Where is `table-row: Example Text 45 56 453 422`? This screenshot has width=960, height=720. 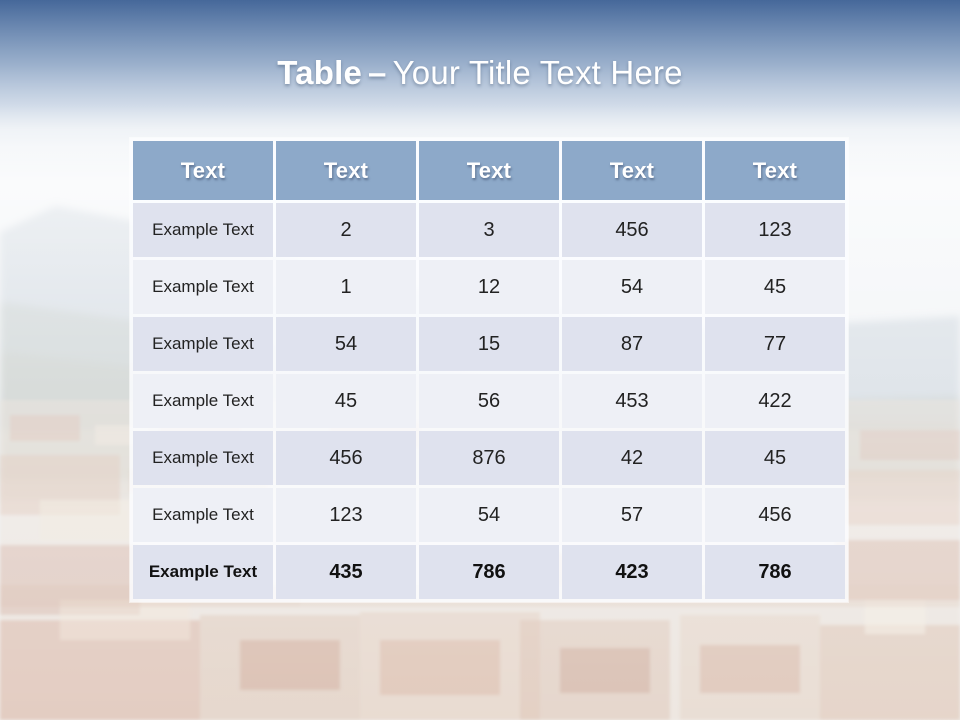 table-row: Example Text 45 56 453 422 is located at coordinates (489, 401).